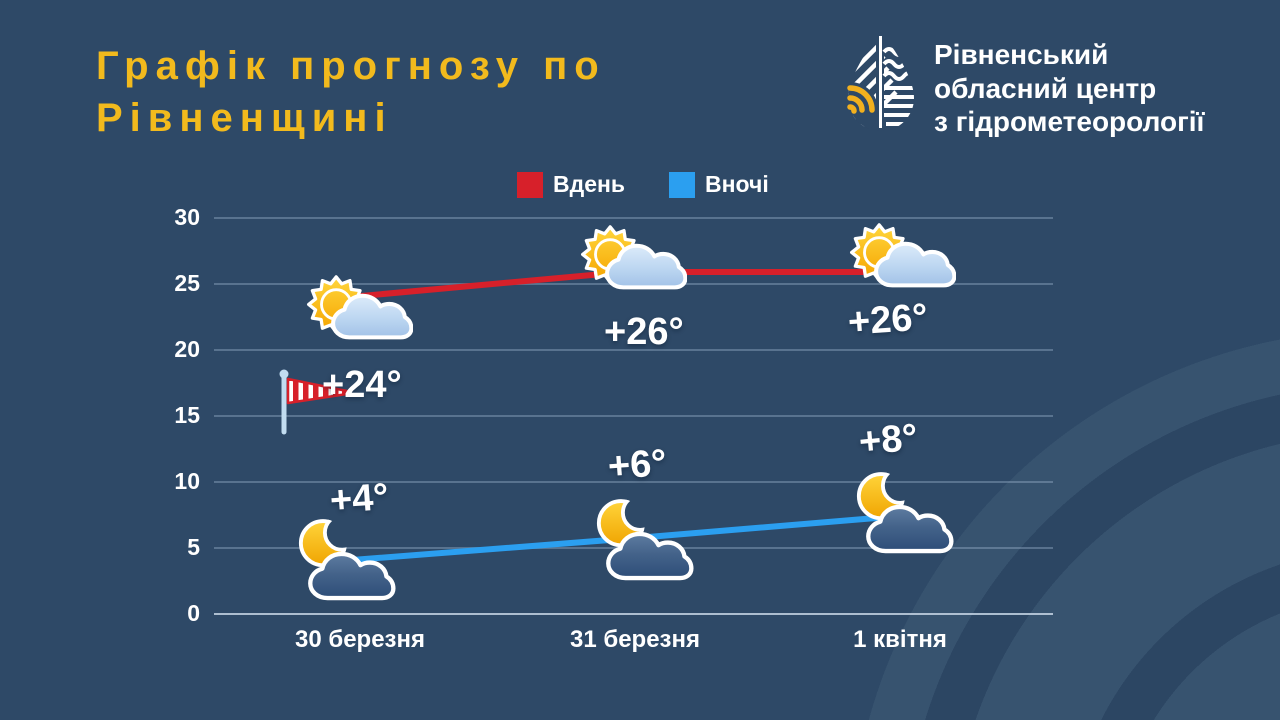  Describe the element at coordinates (643, 184) in the screenshot. I see `legend: Вдень Вночі` at that location.